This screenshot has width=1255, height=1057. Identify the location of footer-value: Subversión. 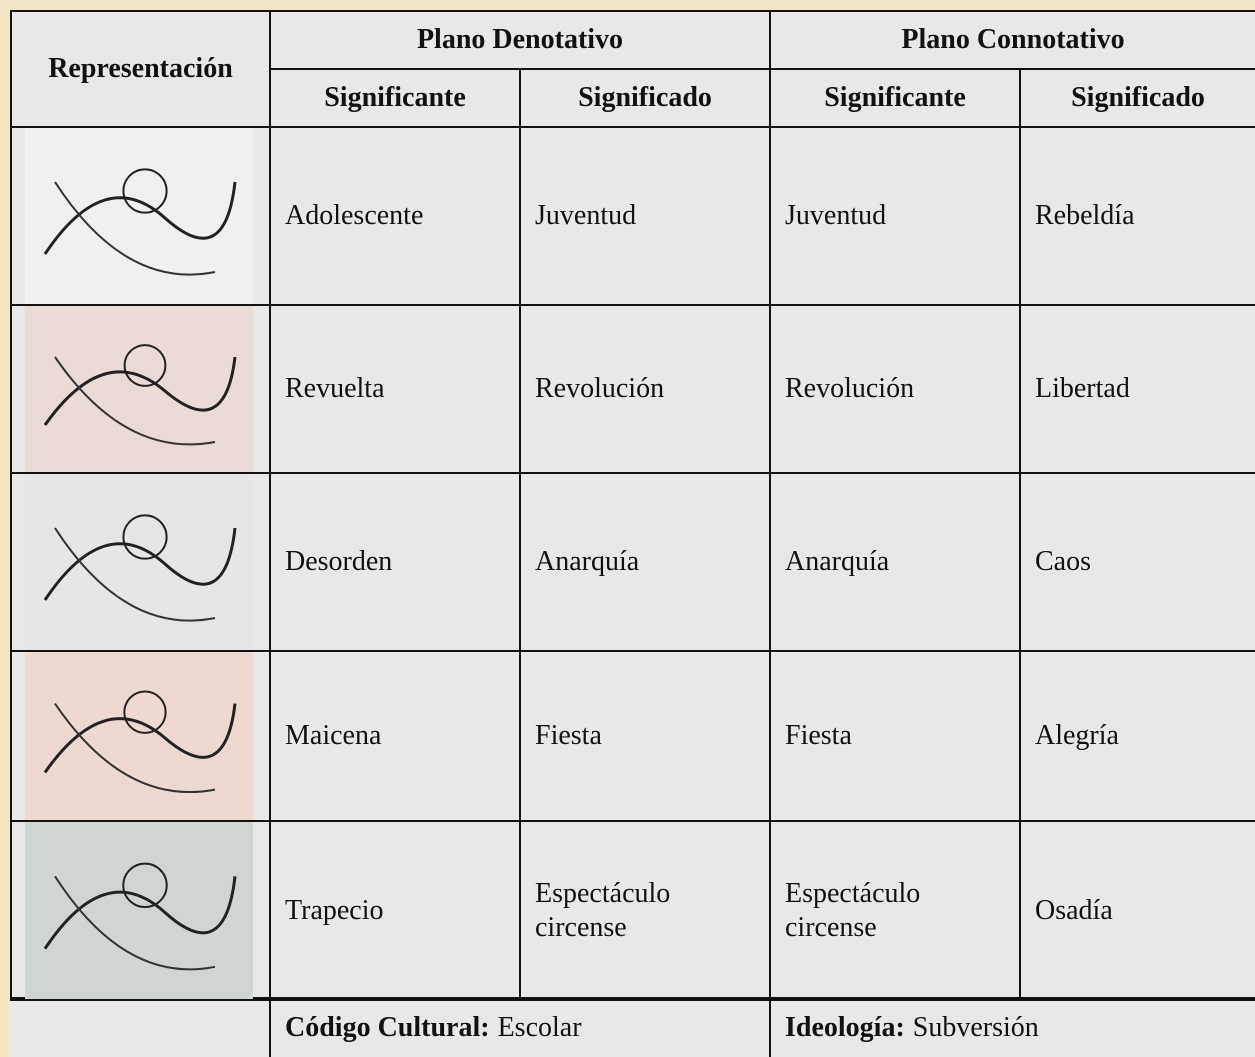
(975, 1028).